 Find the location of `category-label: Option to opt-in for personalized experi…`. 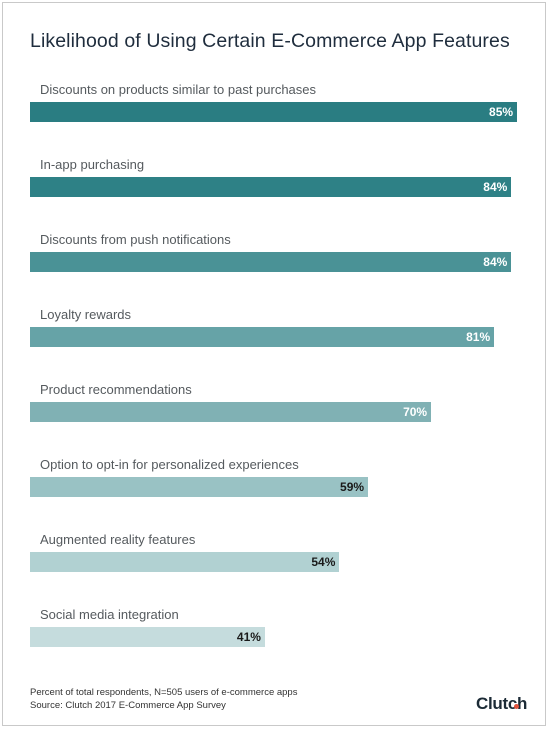

category-label: Option to opt-in for personalized experi… is located at coordinates (169, 464).